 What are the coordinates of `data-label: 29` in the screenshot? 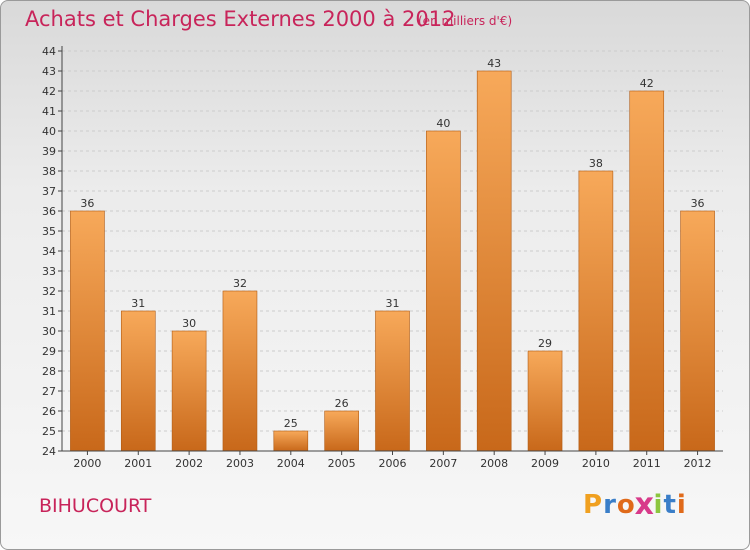 It's located at (545, 343).